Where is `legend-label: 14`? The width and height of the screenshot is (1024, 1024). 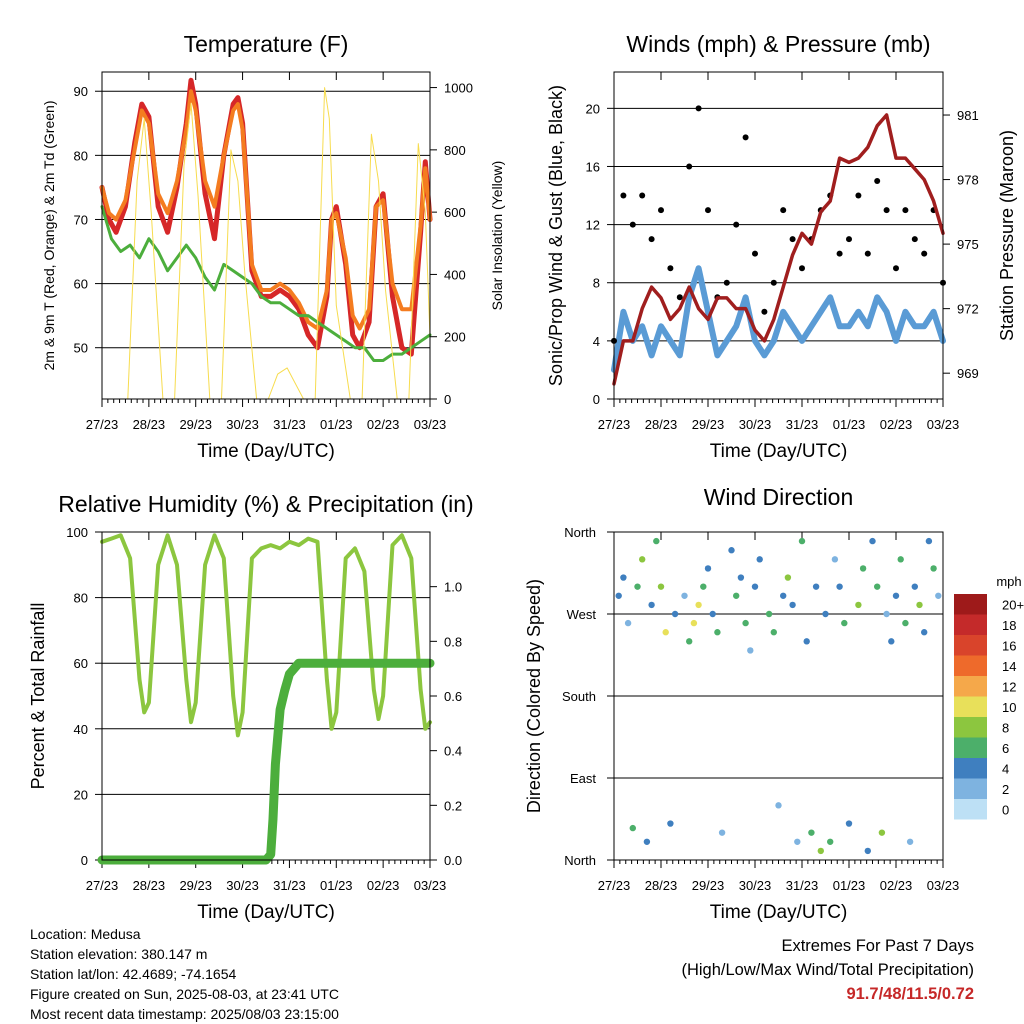 legend-label: 14 is located at coordinates (1009, 666).